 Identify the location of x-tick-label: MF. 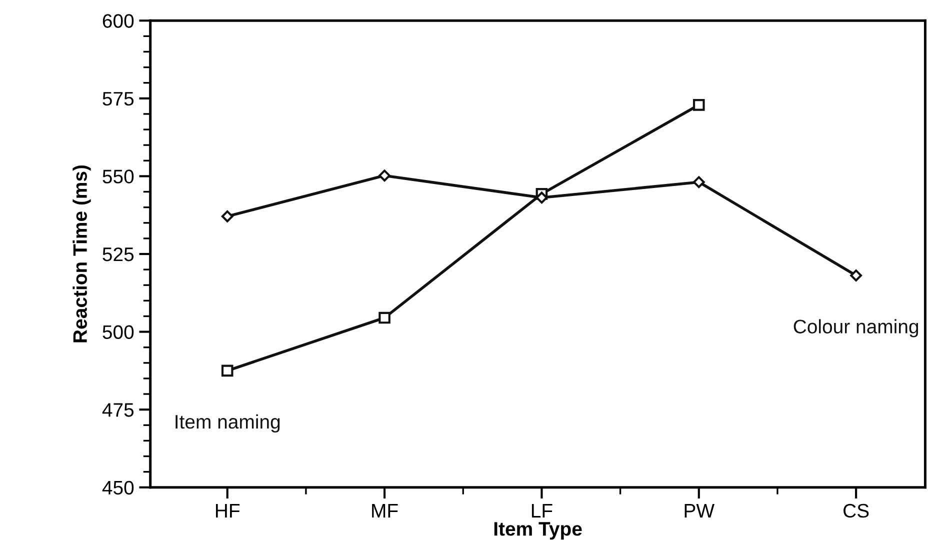
(385, 511).